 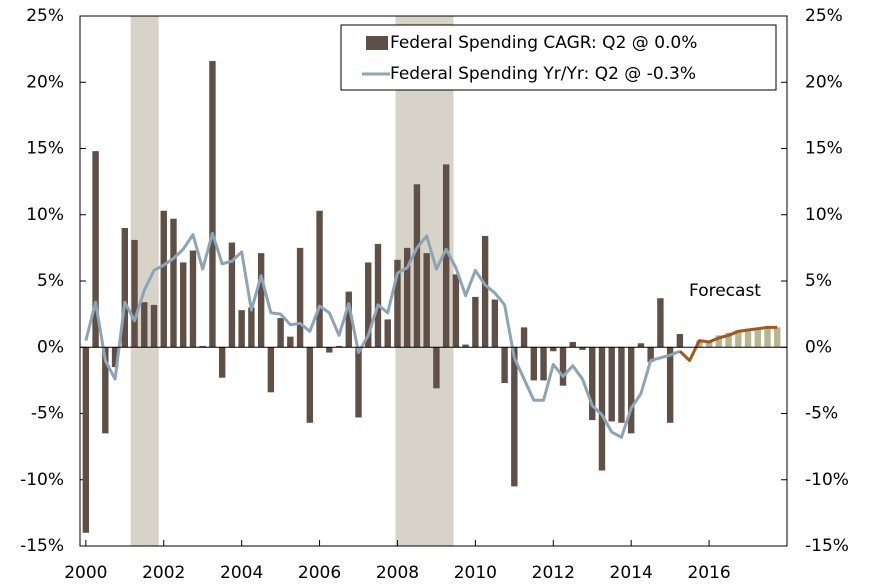 I want to click on y-tick-label: 20%, so click(x=45, y=82).